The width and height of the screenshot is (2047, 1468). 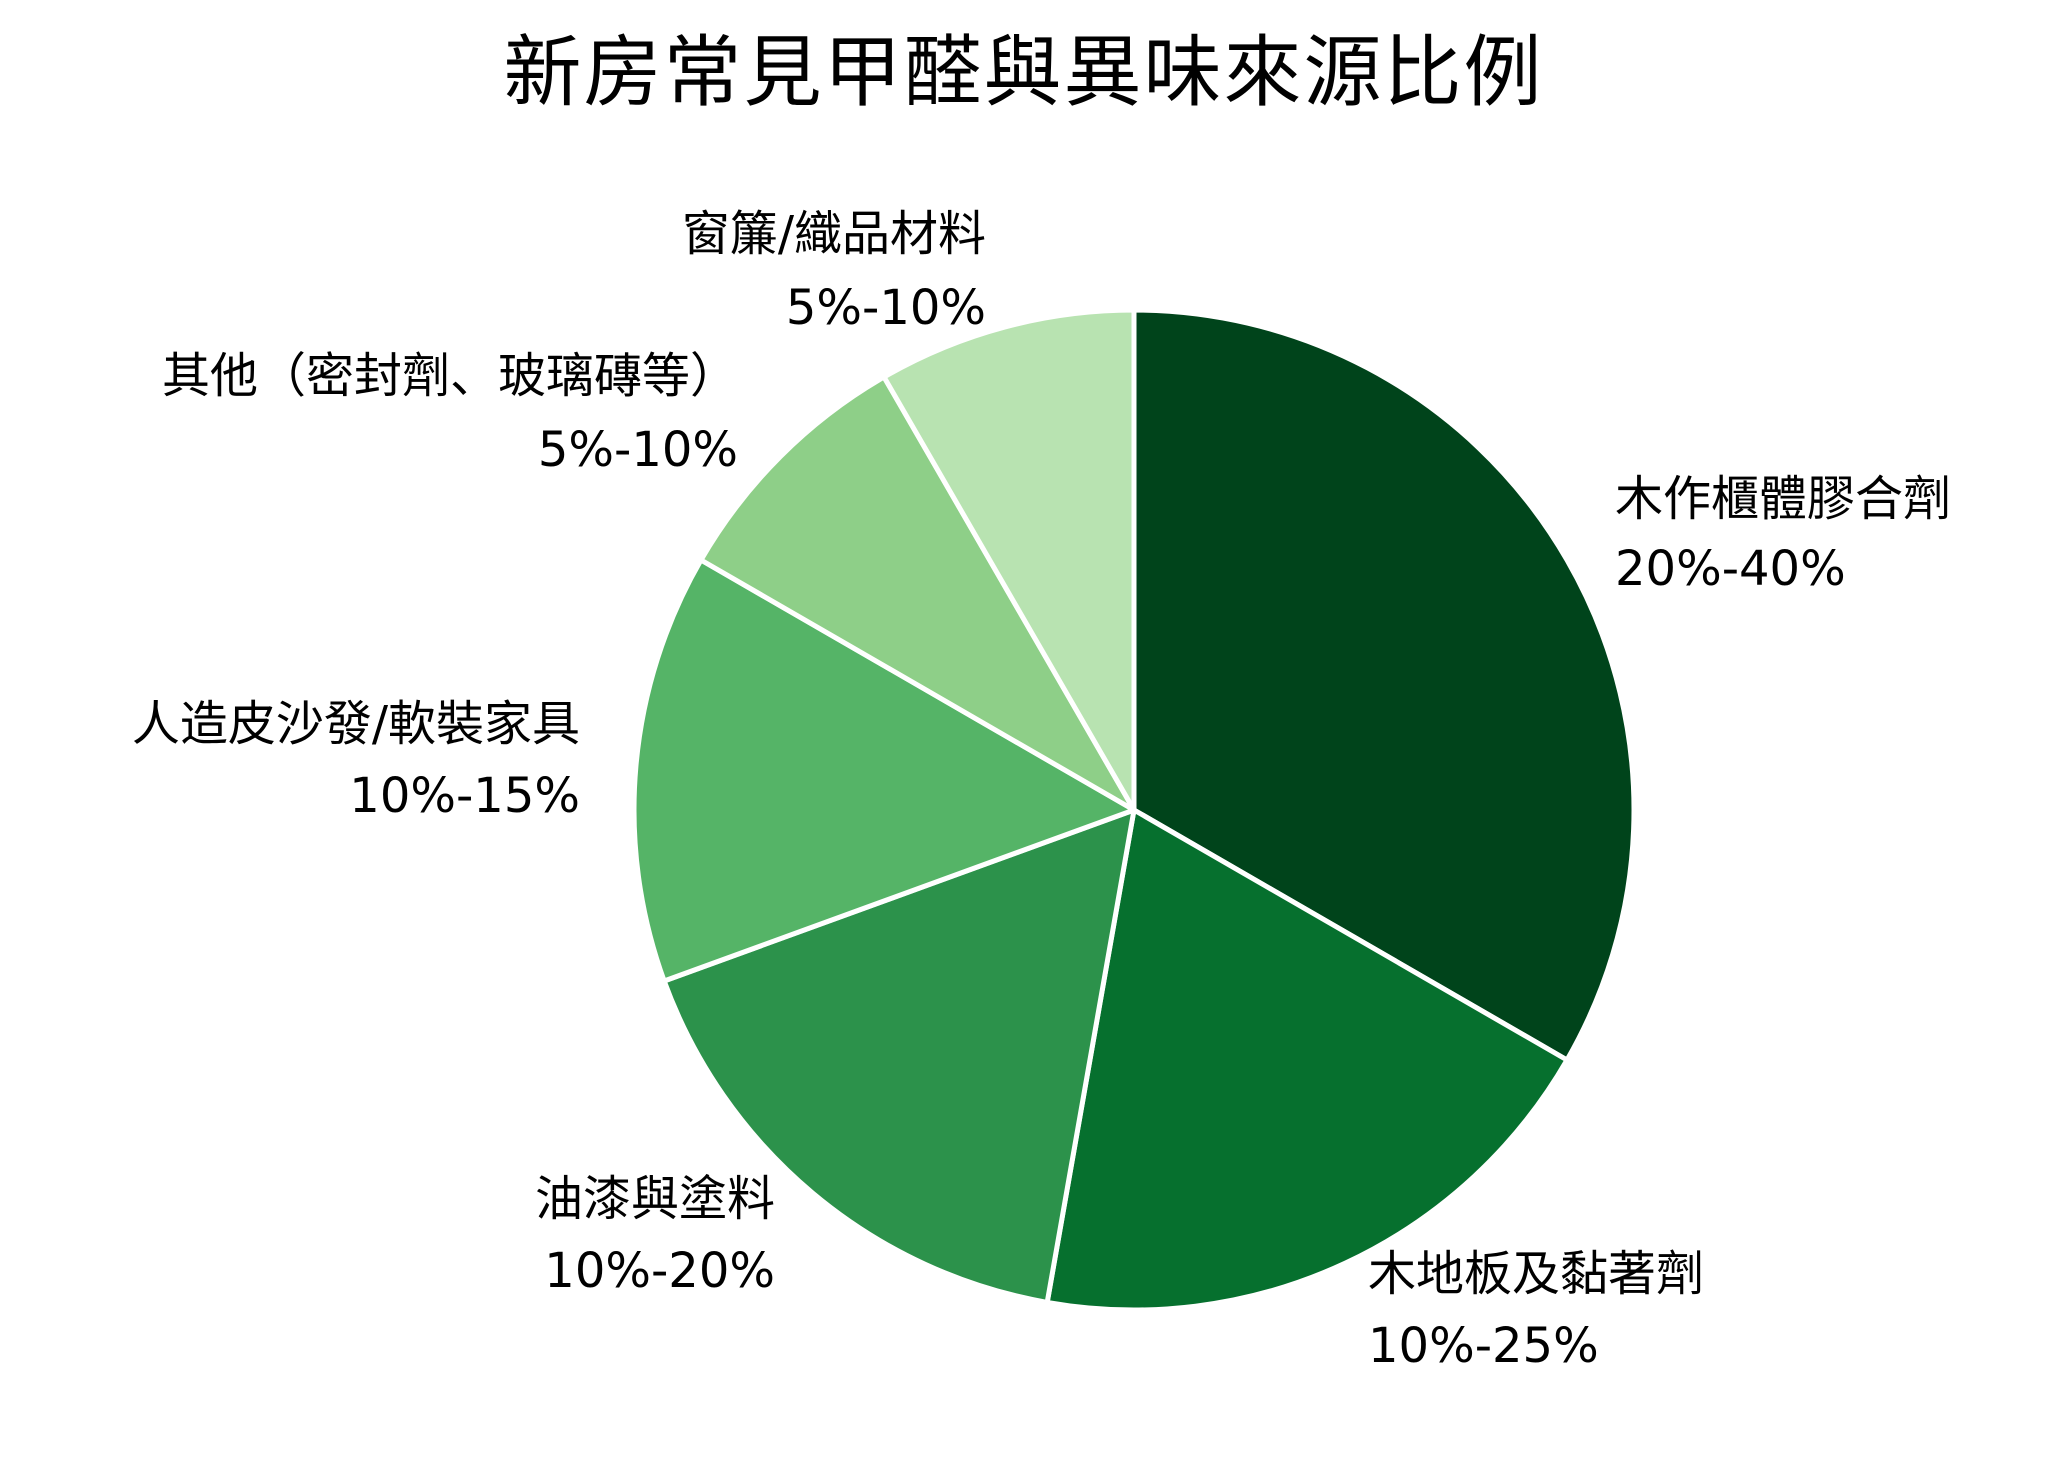 I want to click on slice-range-label: 10%-25%, so click(x=1483, y=1346).